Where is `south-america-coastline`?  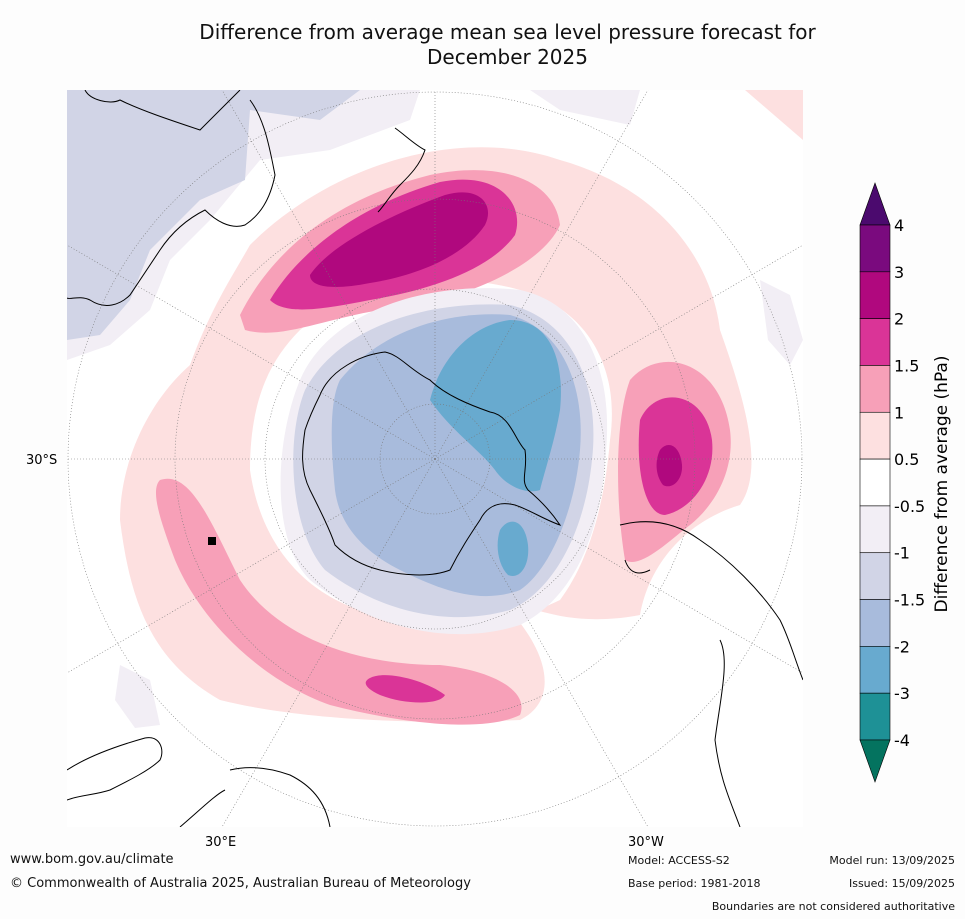 south-america-coastline is located at coordinates (711, 601).